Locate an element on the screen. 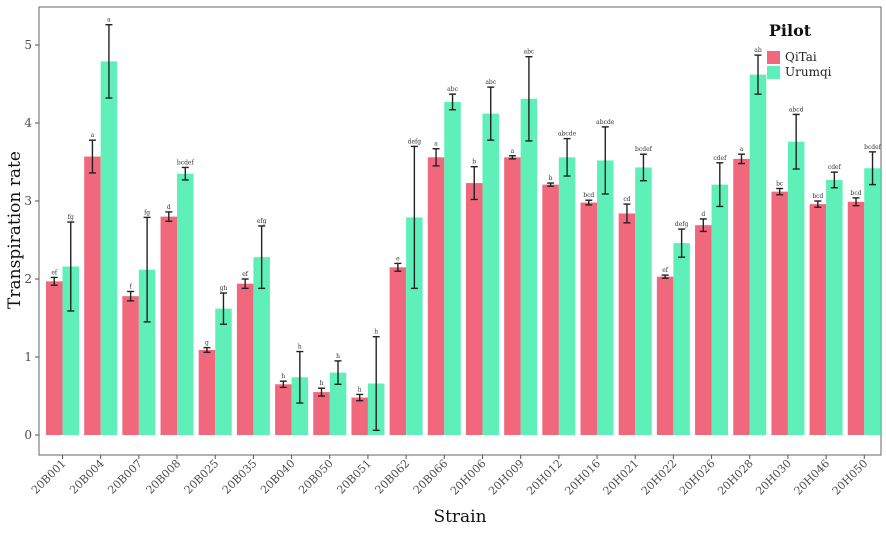 The image size is (886, 534). significance-label-qitai: f is located at coordinates (130, 286).